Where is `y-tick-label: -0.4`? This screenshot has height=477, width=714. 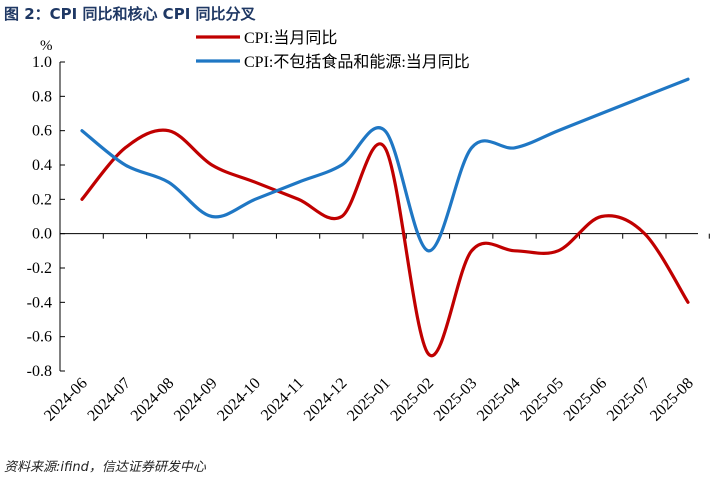
y-tick-label: -0.4 is located at coordinates (39, 302).